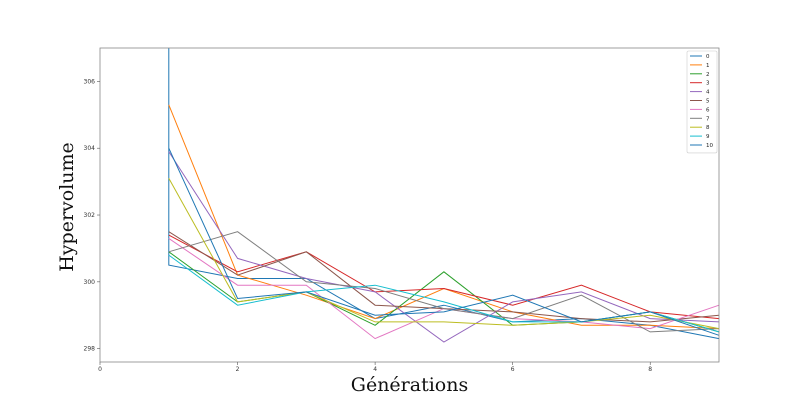 The height and width of the screenshot is (407, 800). Describe the element at coordinates (513, 369) in the screenshot. I see `x-tick-label: 6` at that location.